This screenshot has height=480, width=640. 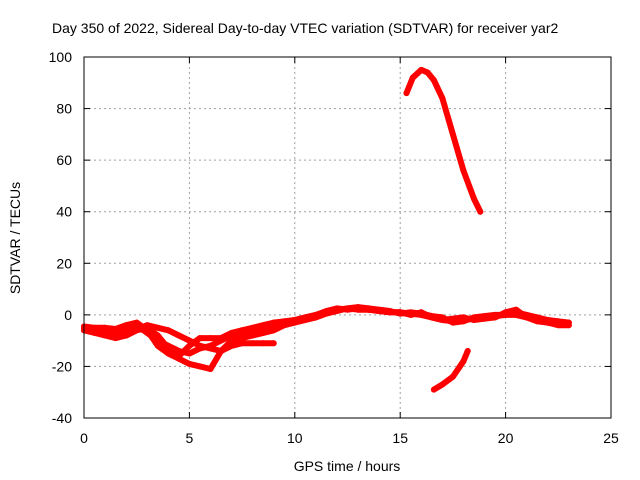 What do you see at coordinates (64, 212) in the screenshot?
I see `y-tick-label: 40` at bounding box center [64, 212].